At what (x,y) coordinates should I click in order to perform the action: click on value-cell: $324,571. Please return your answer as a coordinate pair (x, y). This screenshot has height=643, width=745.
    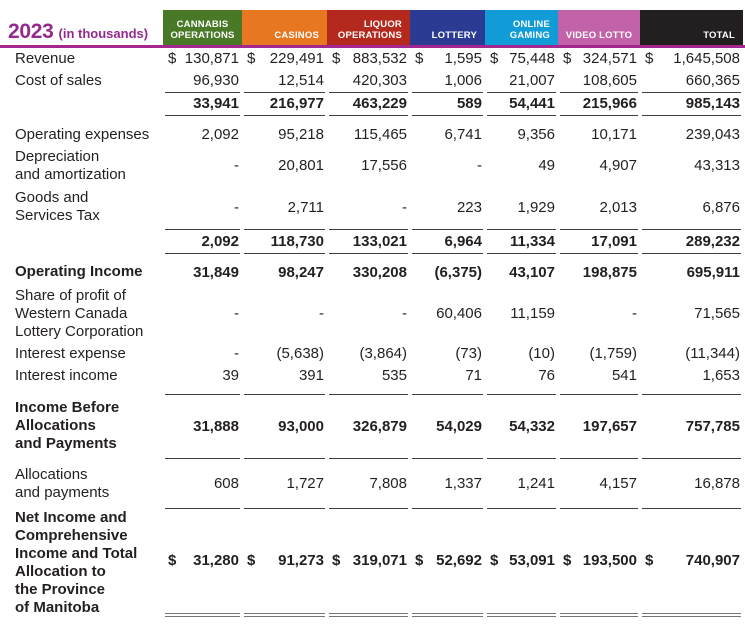
    Looking at the image, I should click on (599, 59).